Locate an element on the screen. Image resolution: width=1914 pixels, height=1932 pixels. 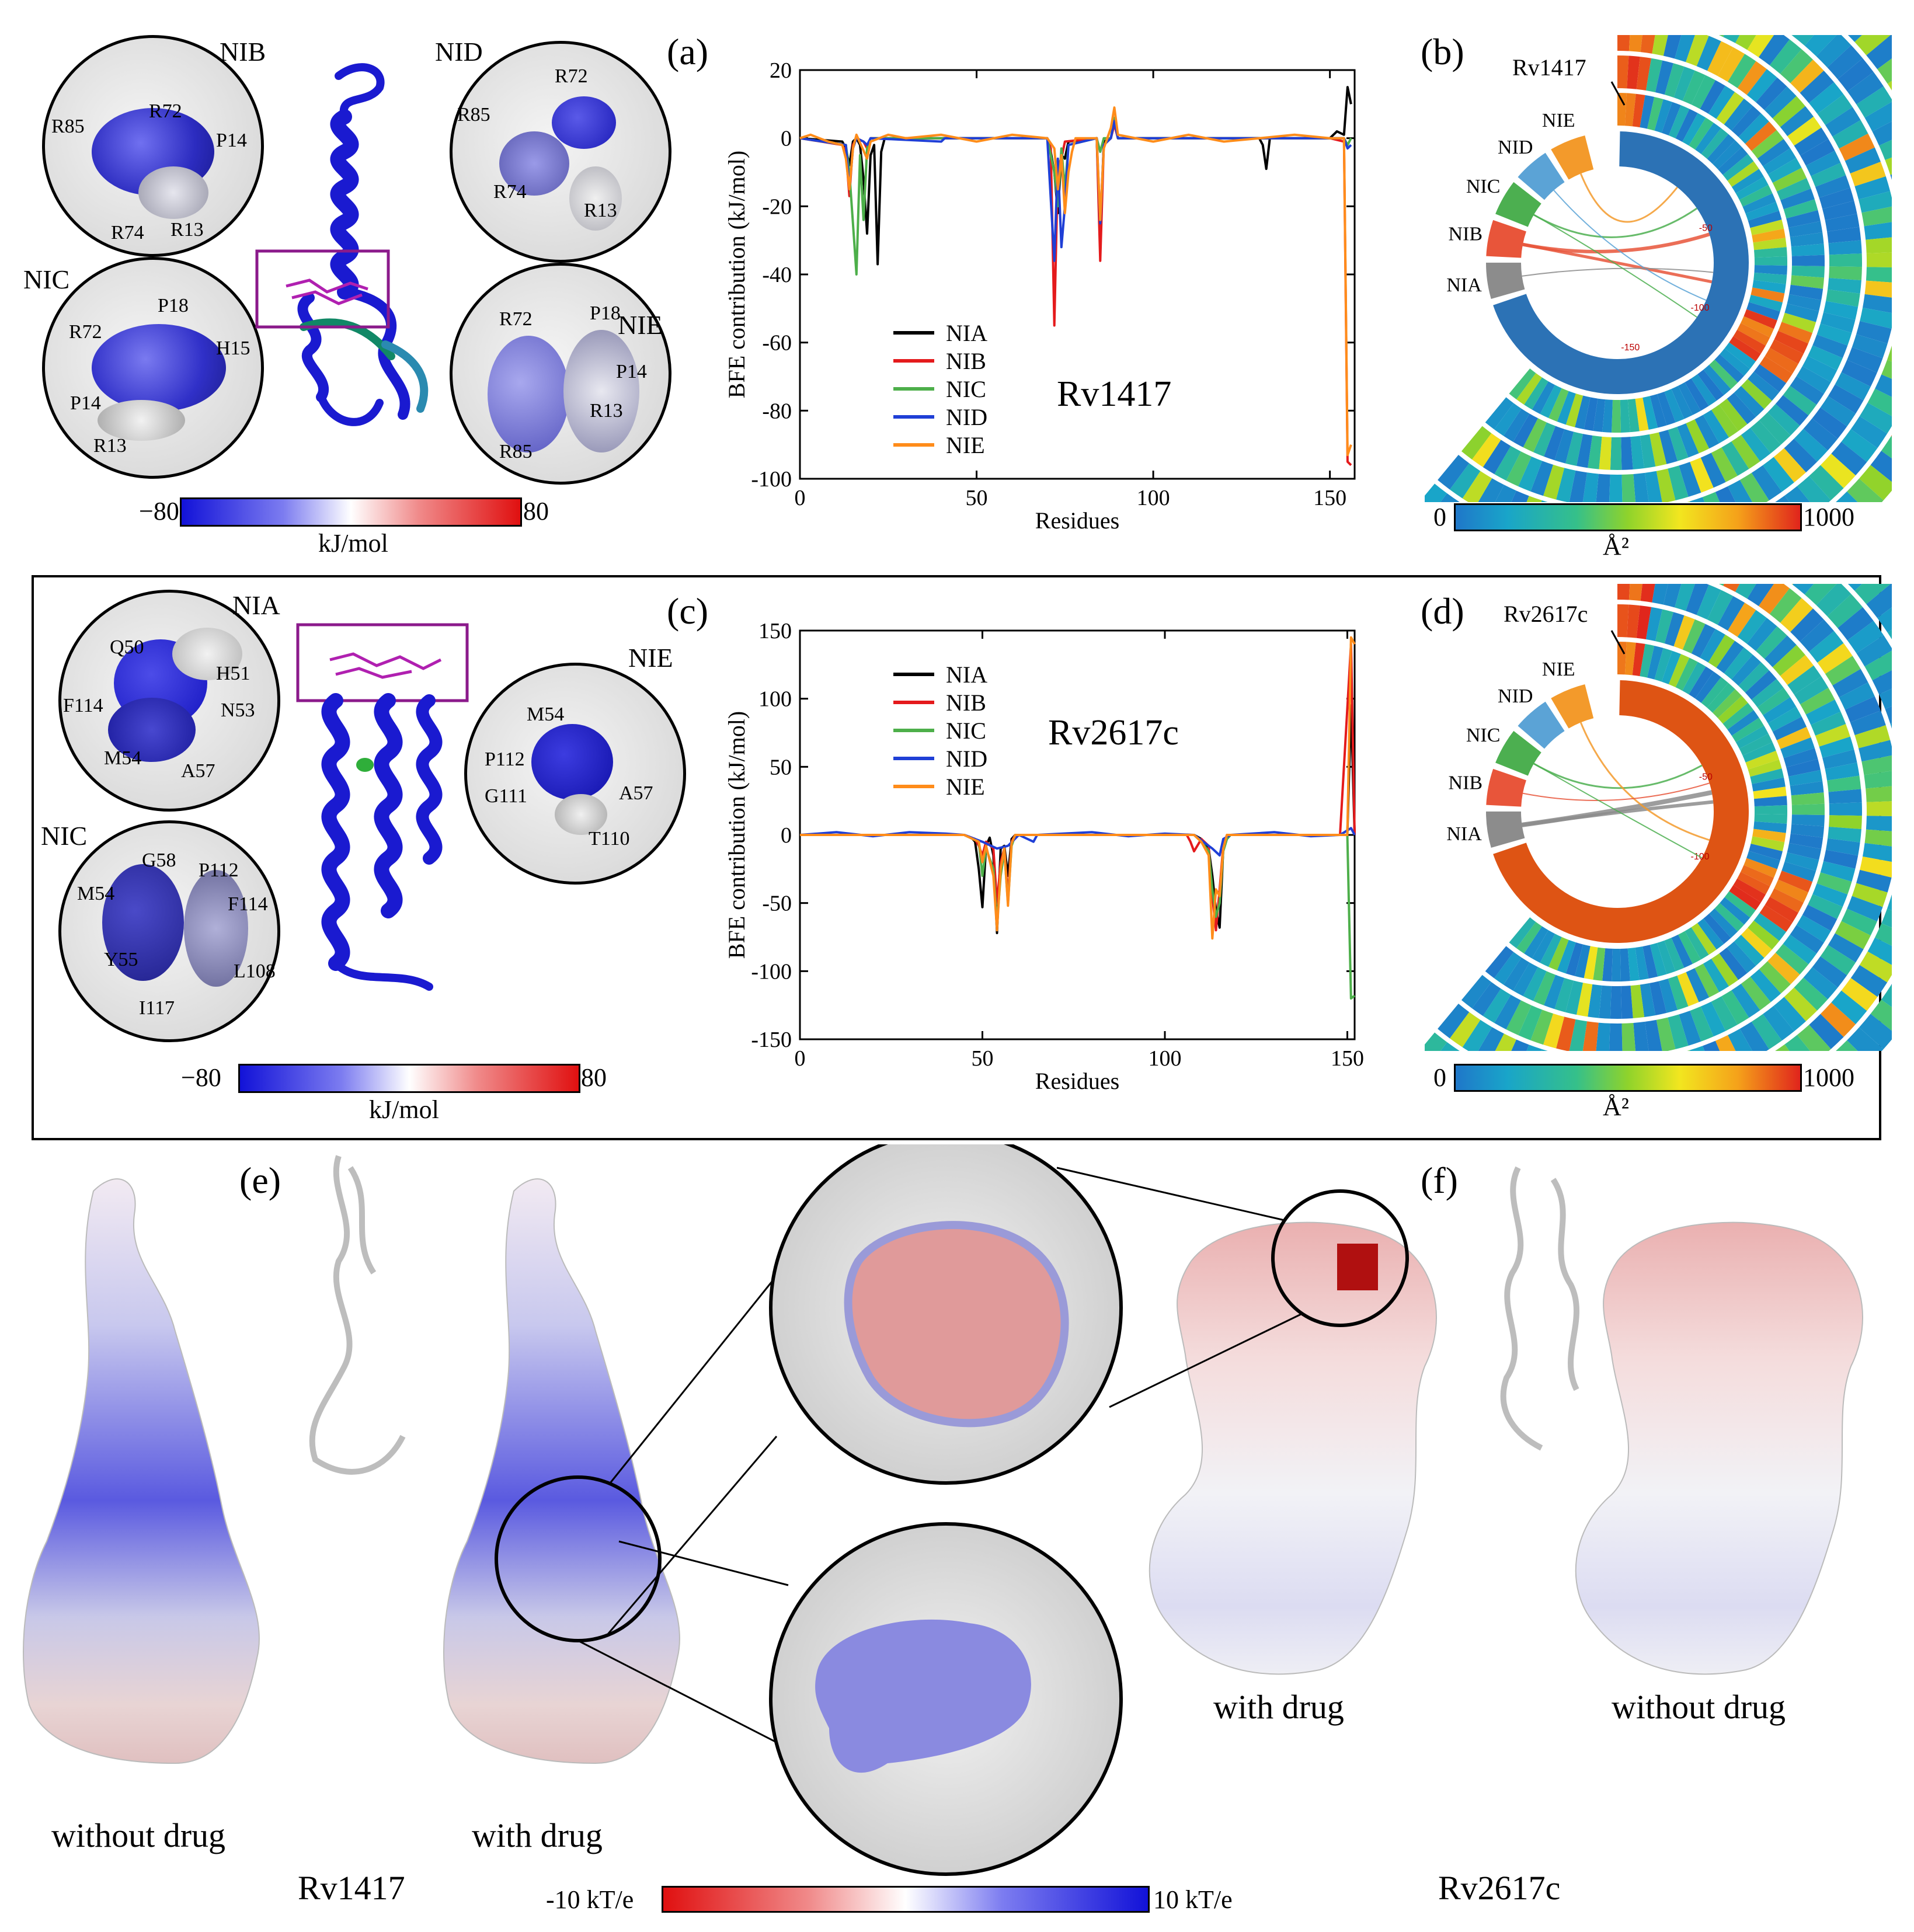
residue-label: R72 is located at coordinates (572, 76).